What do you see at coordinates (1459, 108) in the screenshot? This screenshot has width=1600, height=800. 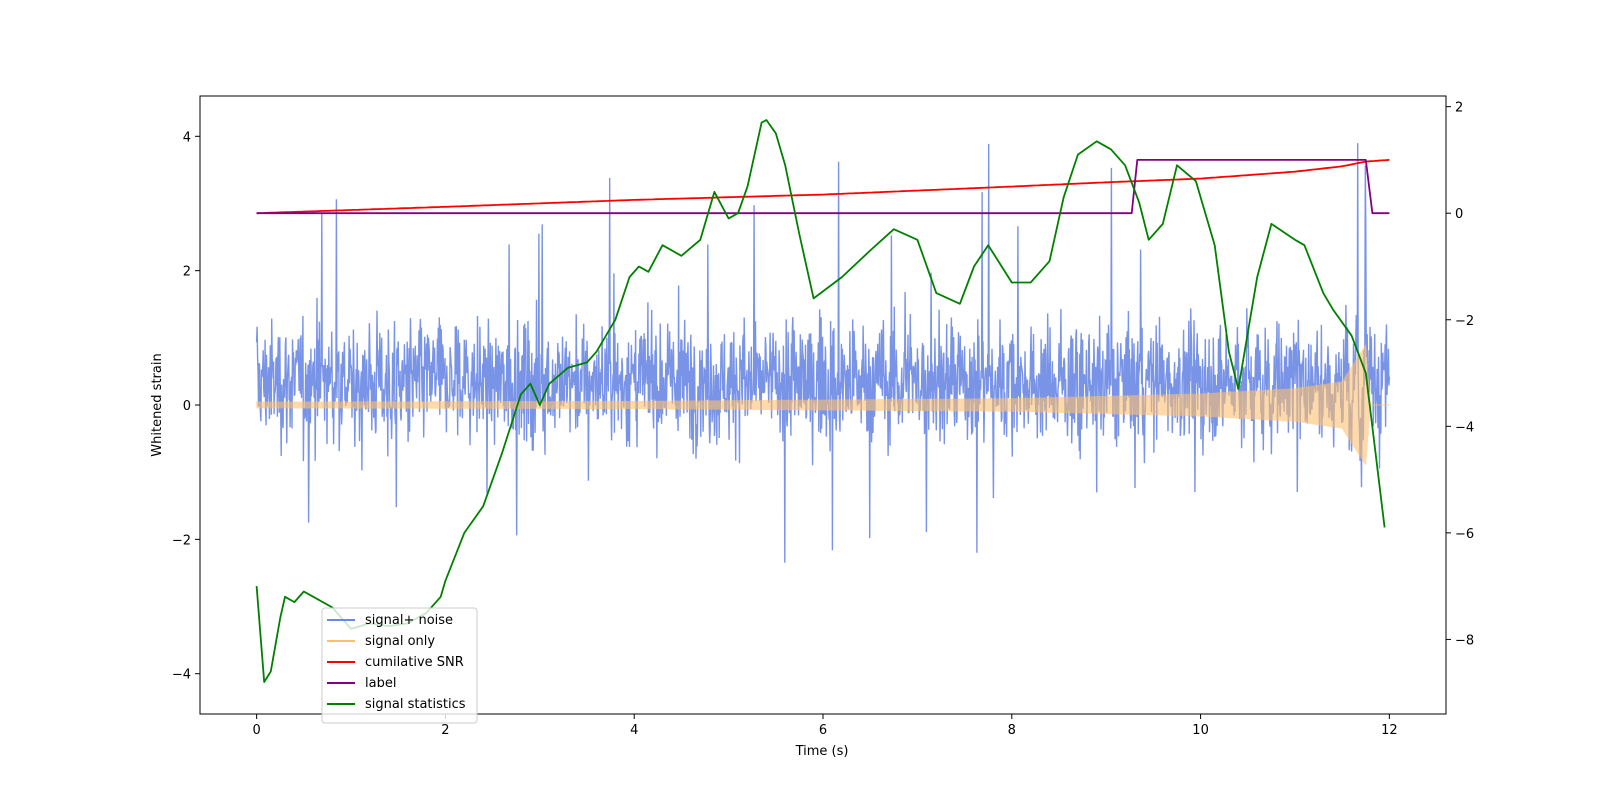 I see `y-right-tick-label: 2` at bounding box center [1459, 108].